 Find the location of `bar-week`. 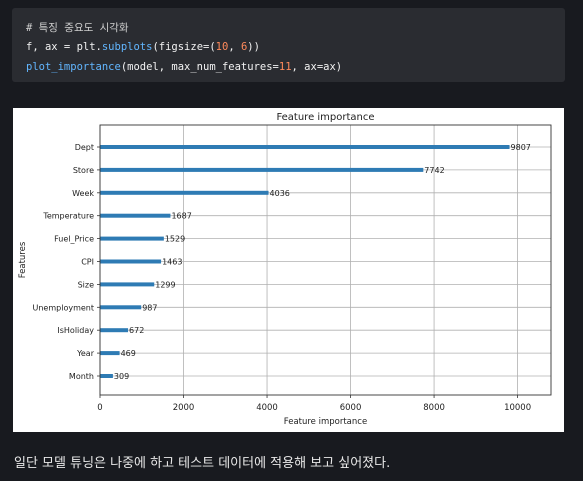

bar-week is located at coordinates (184, 192).